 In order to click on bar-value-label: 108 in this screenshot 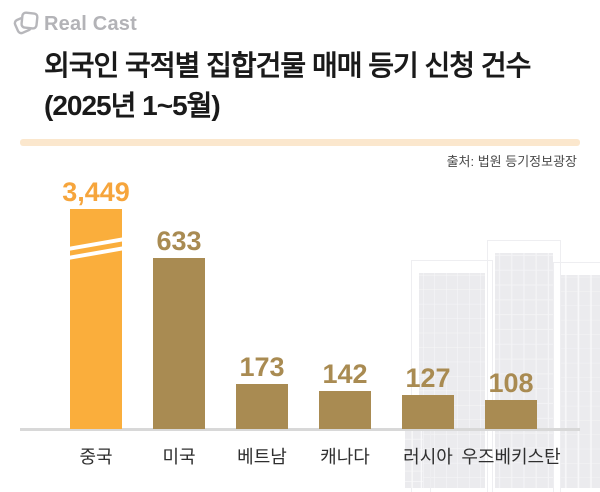, I will do `click(511, 383)`.